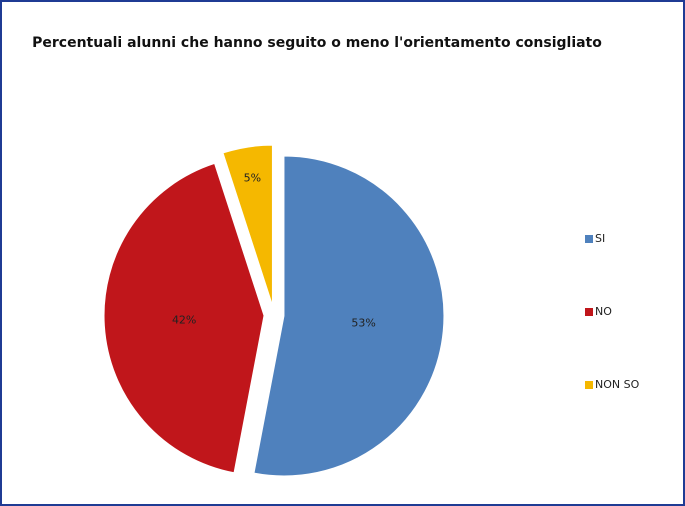 The width and height of the screenshot is (685, 506). What do you see at coordinates (600, 238) in the screenshot?
I see `legend-label: SI` at bounding box center [600, 238].